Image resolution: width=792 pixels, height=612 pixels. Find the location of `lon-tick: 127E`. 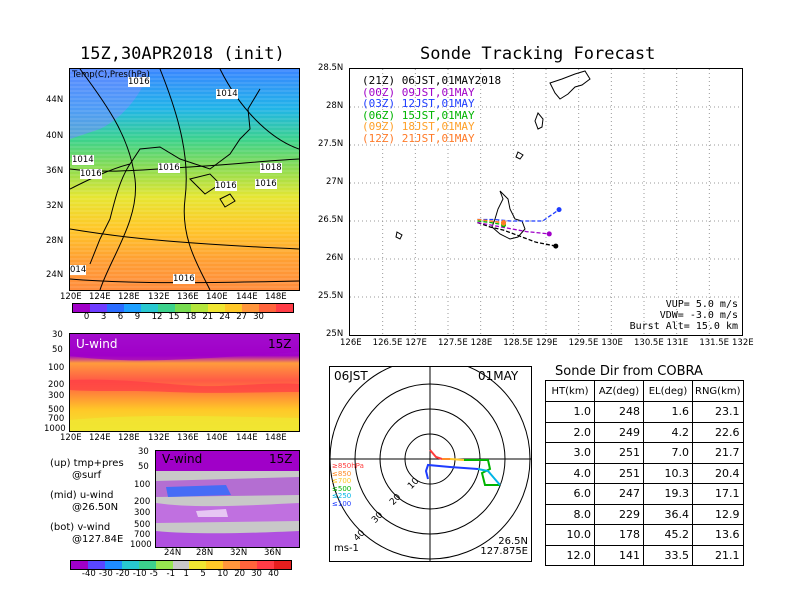

lon-tick: 127E is located at coordinates (416, 343).